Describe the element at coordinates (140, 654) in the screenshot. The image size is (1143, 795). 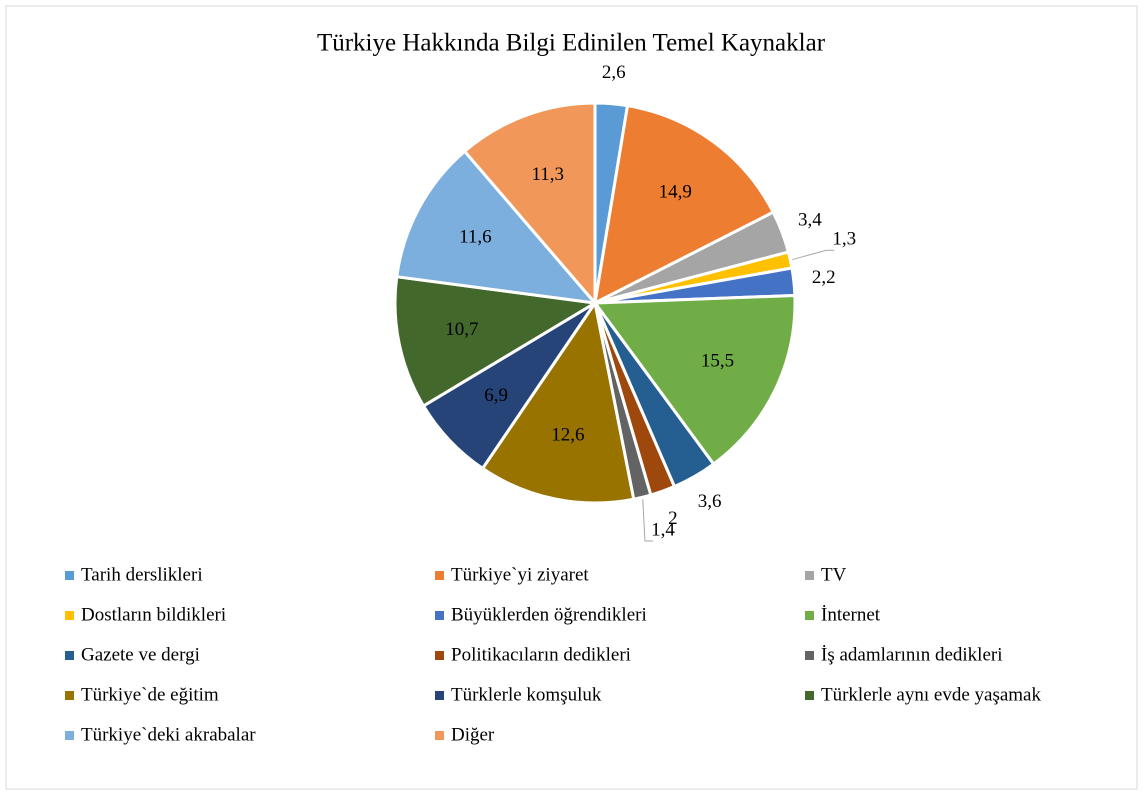
I see `legend-label: Gazete ve dergi` at that location.